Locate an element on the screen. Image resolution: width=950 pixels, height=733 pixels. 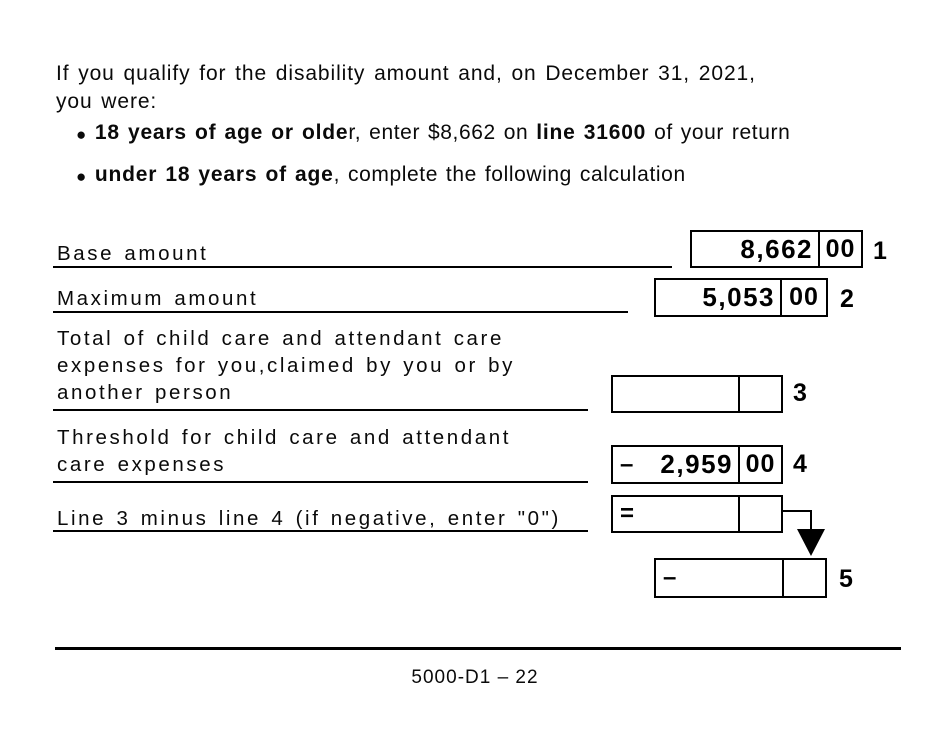
row5-cents is located at coordinates (759, 514).